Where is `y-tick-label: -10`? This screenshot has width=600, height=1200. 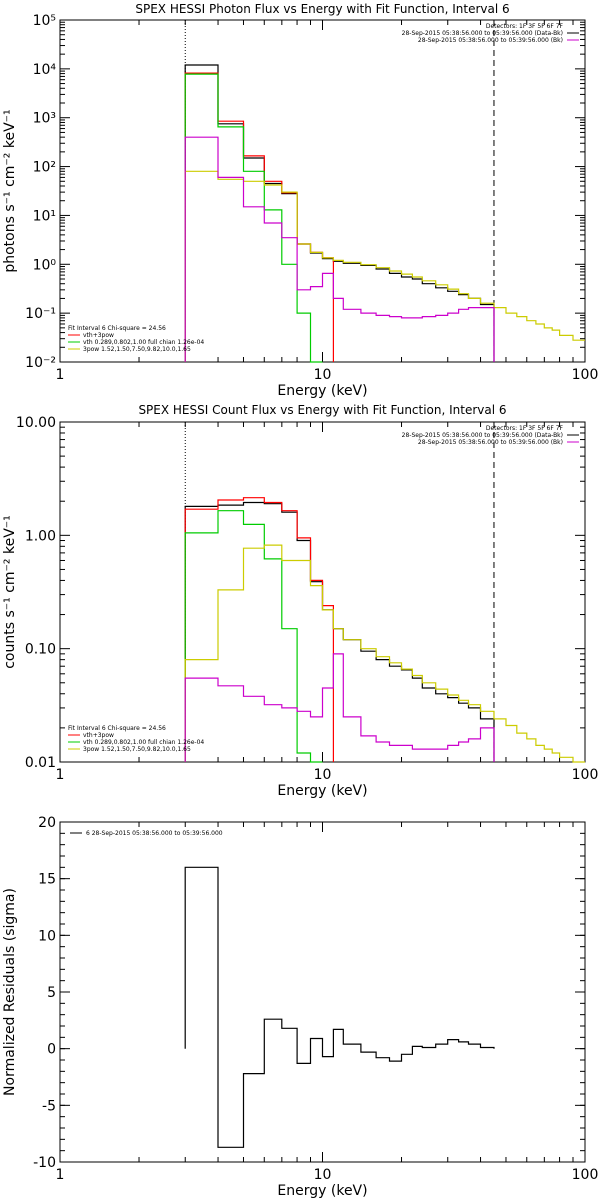 y-tick-label: -10 is located at coordinates (44, 1163).